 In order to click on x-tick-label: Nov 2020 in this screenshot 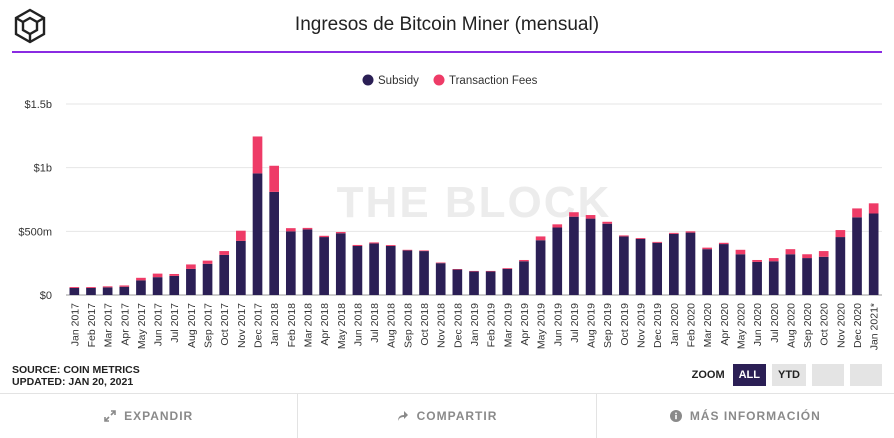, I will do `click(841, 325)`.